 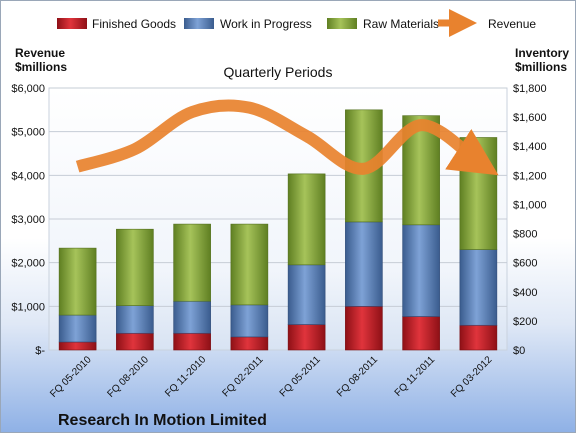 I want to click on left-tick-label: $1,000, so click(x=28, y=307).